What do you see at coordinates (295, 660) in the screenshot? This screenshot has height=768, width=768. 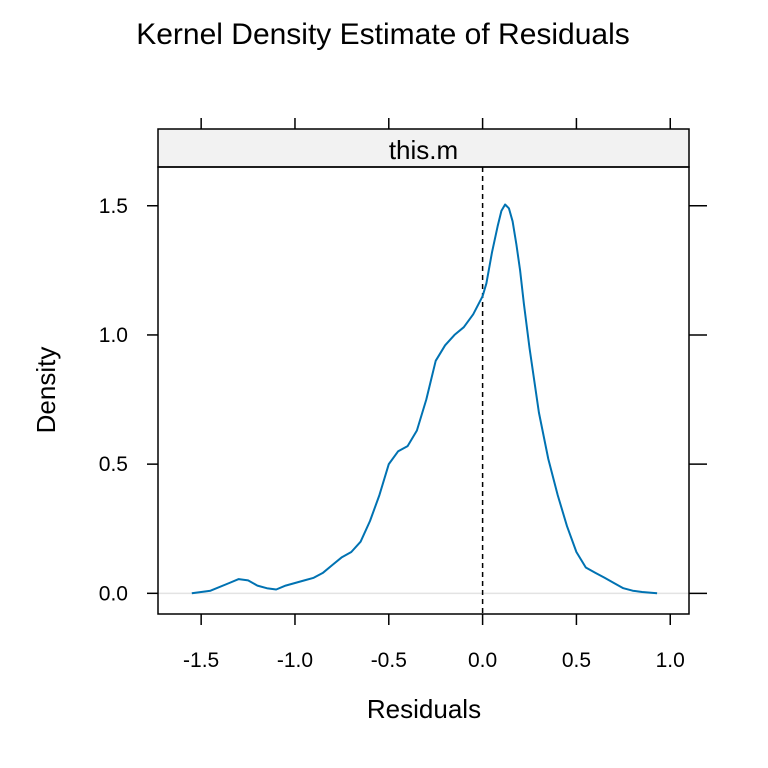 I see `x-tick-label: -1.0` at bounding box center [295, 660].